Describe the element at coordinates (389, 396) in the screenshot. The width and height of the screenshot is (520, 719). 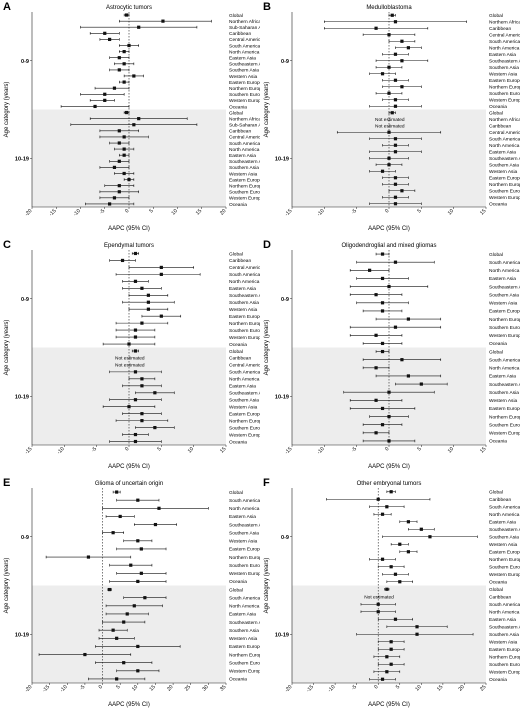
I see `group-shading` at that location.